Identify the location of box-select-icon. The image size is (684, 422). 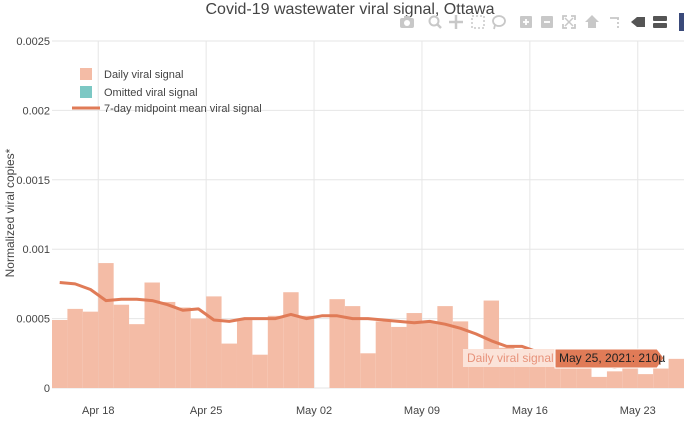
(478, 22).